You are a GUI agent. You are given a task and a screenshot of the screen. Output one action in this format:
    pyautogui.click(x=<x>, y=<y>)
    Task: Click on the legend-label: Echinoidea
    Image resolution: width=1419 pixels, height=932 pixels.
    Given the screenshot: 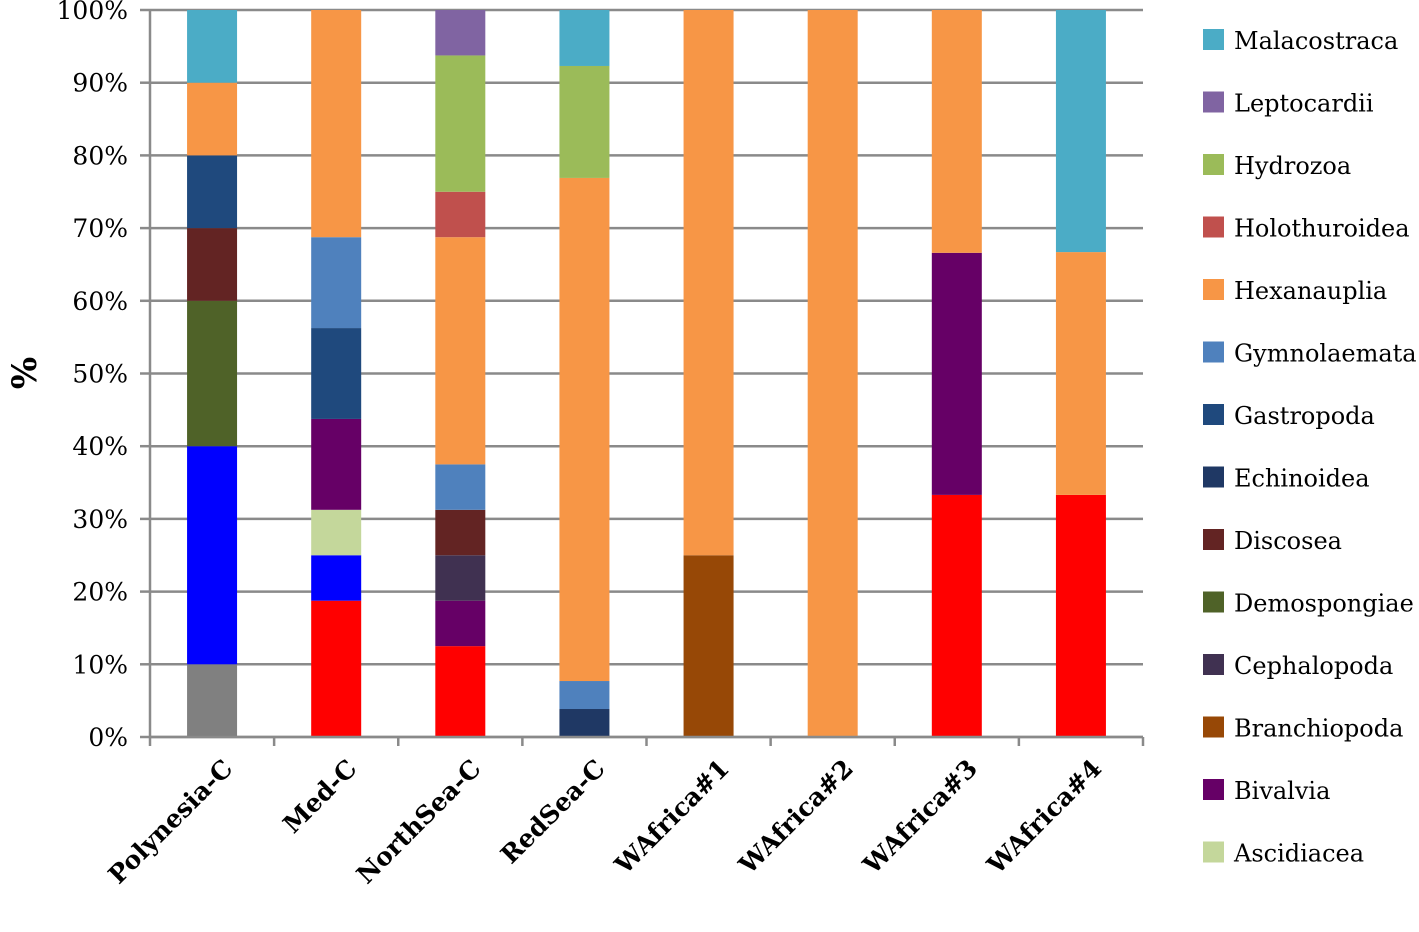 What is the action you would take?
    pyautogui.click(x=1302, y=479)
    